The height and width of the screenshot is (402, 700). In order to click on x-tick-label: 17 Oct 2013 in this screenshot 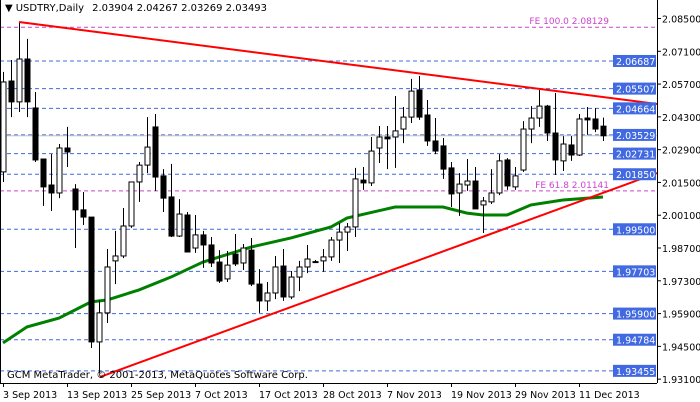, I will do `click(288, 395)`.